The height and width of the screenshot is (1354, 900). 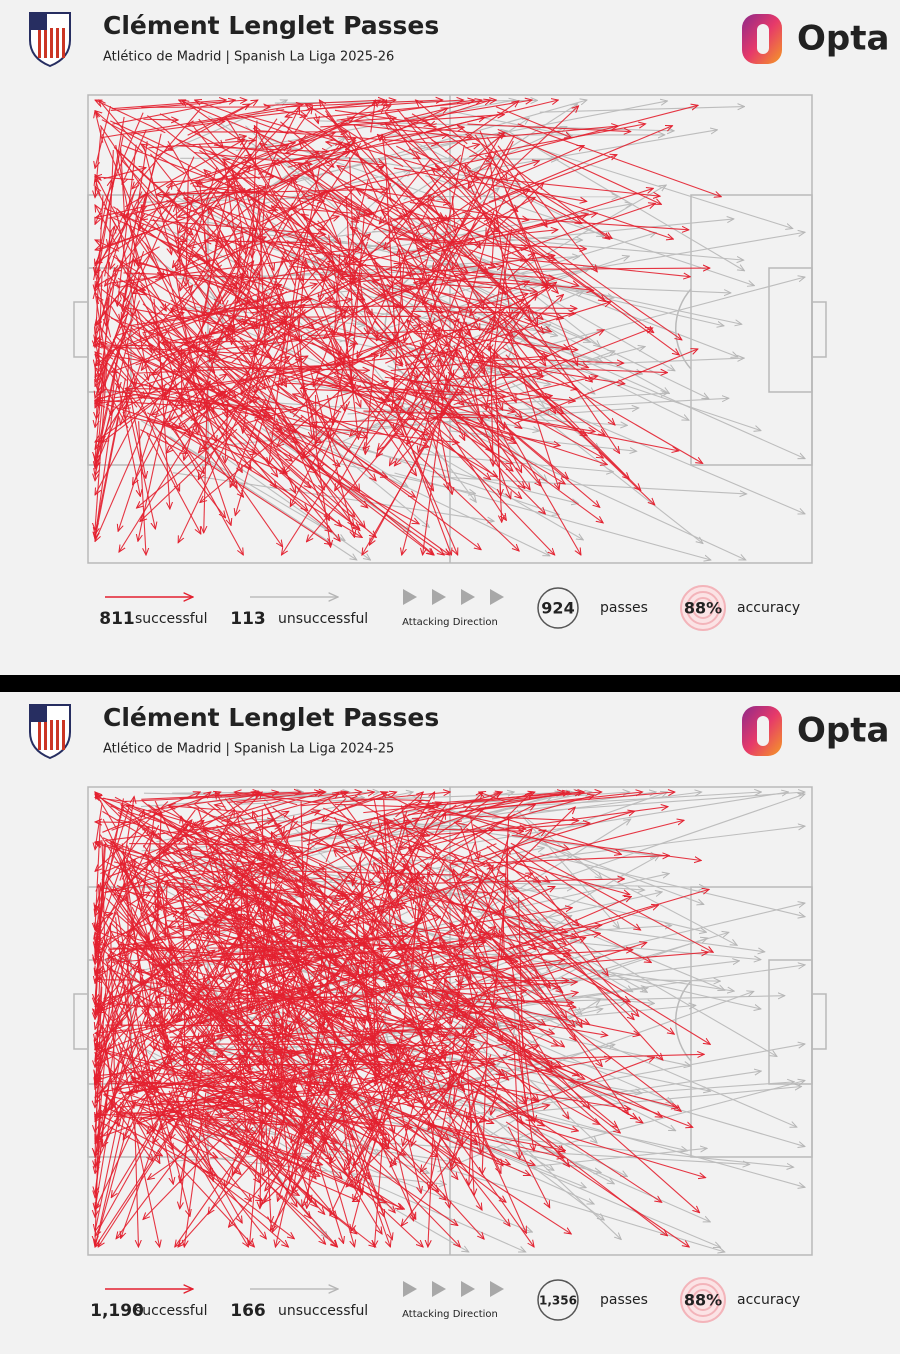 I want to click on divider, so click(x=450, y=683).